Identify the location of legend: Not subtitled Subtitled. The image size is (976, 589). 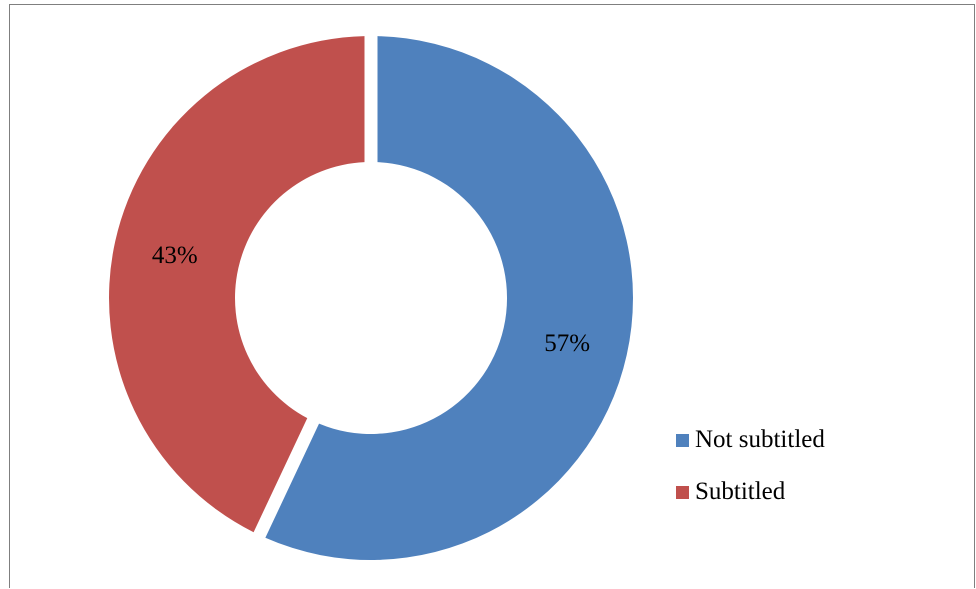
(750, 470).